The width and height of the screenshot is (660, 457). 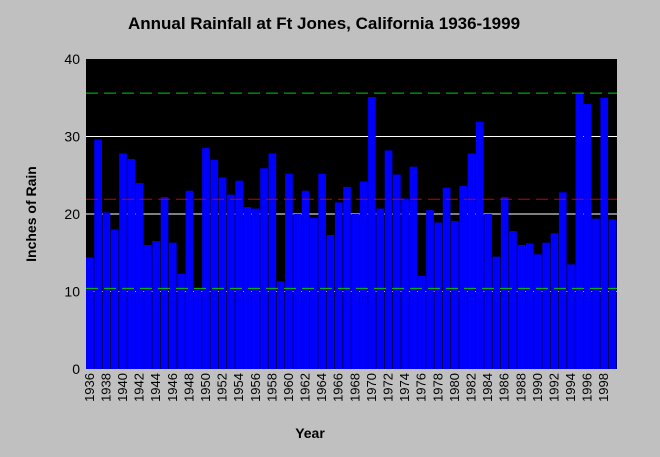 What do you see at coordinates (239, 274) in the screenshot?
I see `bar-1954` at bounding box center [239, 274].